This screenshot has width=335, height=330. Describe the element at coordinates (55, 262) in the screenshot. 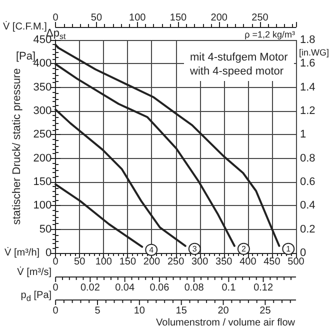

I see `x-tick-label: 0` at that location.